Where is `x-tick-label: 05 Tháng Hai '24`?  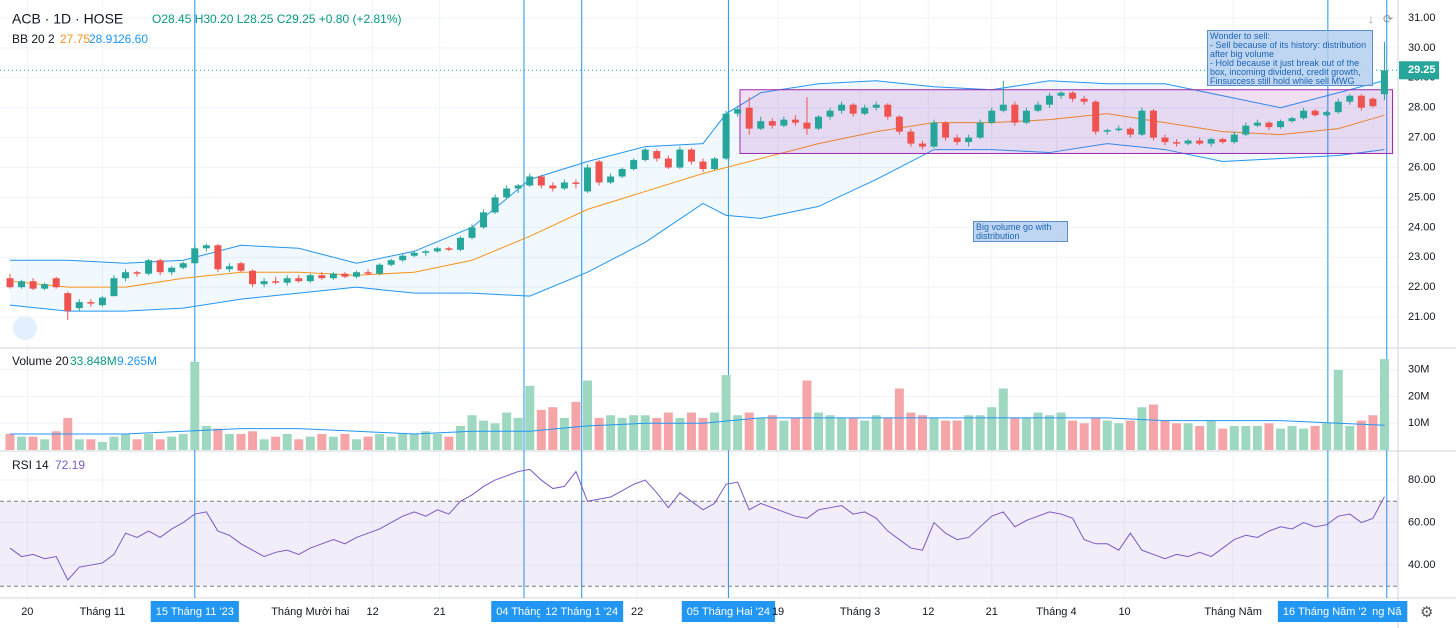 x-tick-label: 05 Tháng Hai '24 is located at coordinates (728, 612).